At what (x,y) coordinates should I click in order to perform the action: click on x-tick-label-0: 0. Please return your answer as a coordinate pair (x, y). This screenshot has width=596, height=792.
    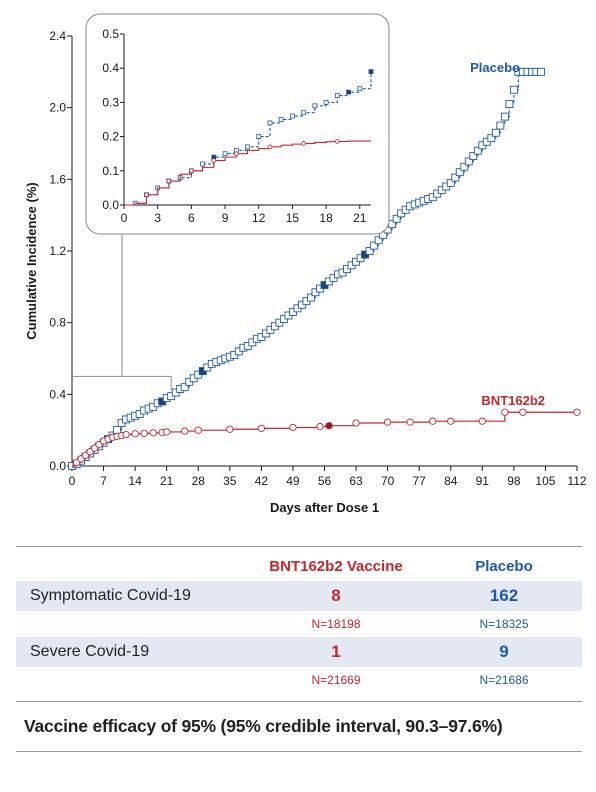
    Looking at the image, I should click on (72, 481).